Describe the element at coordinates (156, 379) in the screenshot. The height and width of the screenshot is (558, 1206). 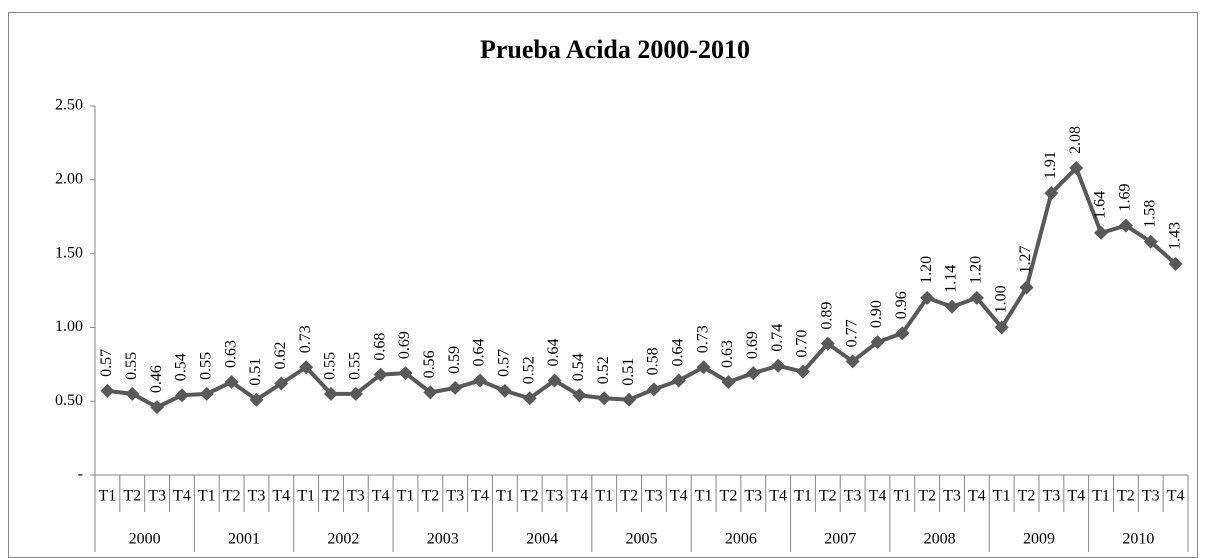
I see `data-label: 0.46` at that location.